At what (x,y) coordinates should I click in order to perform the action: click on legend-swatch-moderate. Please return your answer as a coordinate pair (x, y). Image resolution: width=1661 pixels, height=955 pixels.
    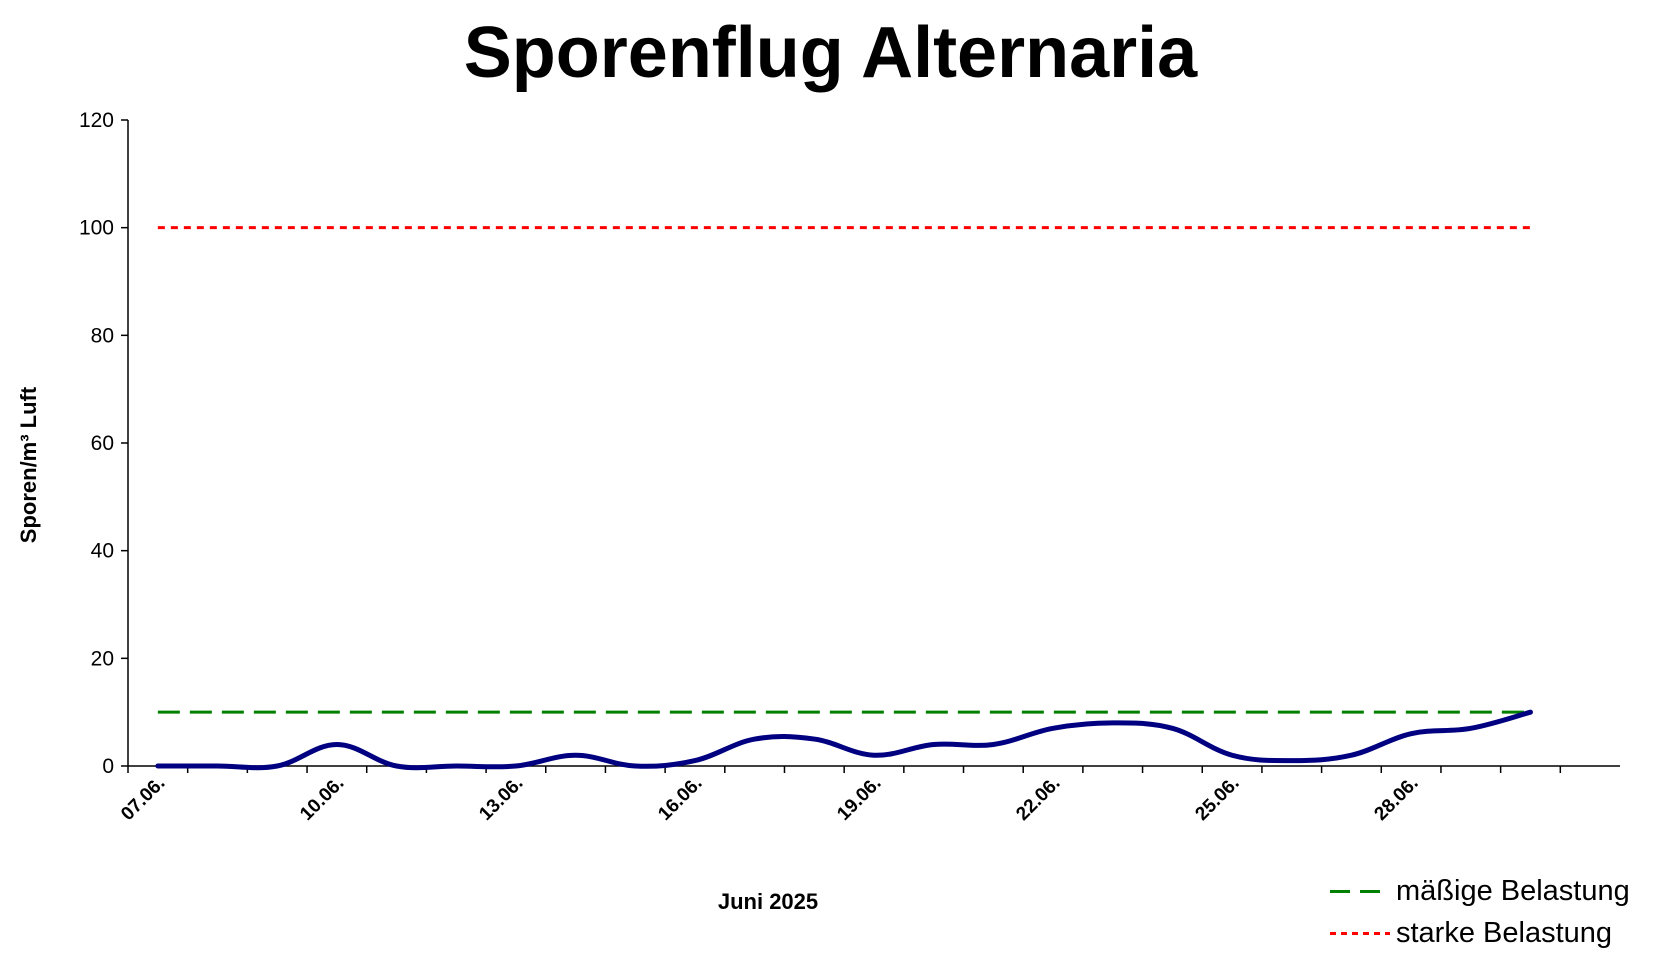
    Looking at the image, I should click on (1360, 891).